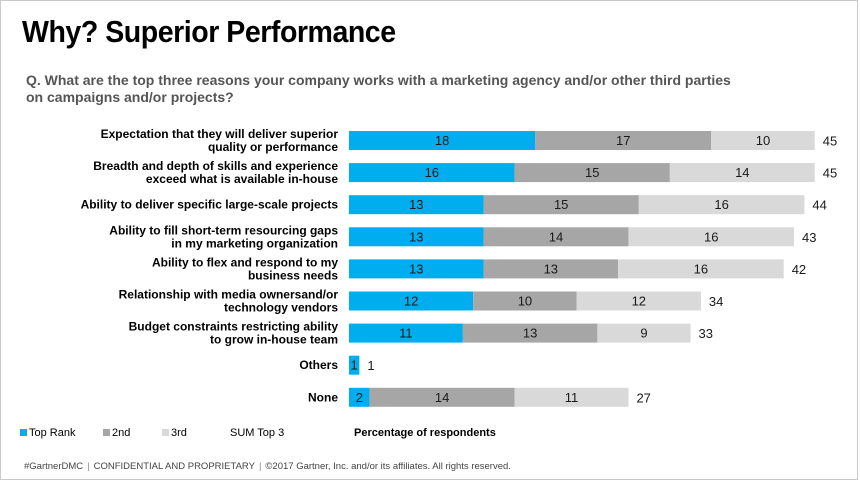  I want to click on bar-value-label: 17, so click(623, 140).